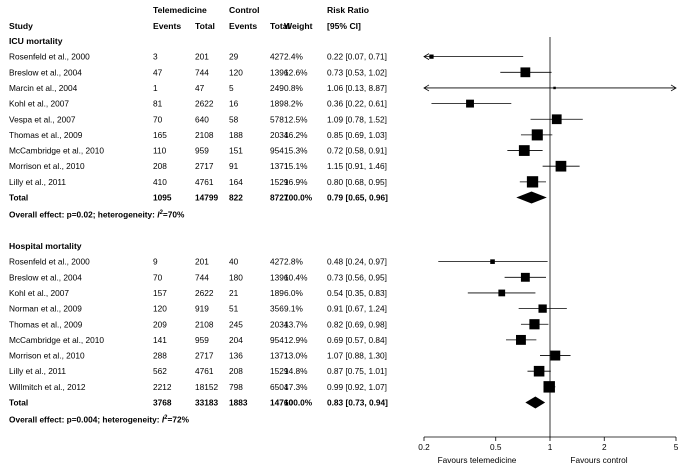  Describe the element at coordinates (279, 166) in the screenshot. I see `total-control: 1371` at that location.